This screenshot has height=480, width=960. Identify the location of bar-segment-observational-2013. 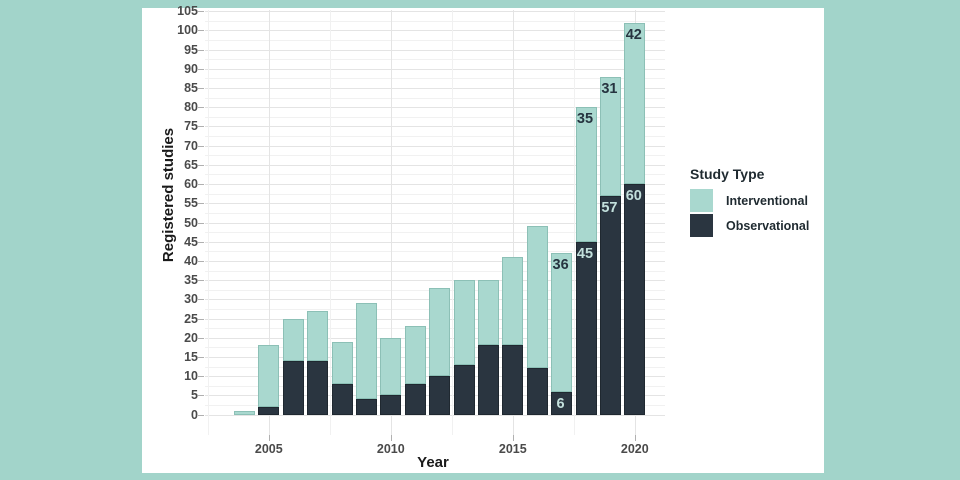
(464, 389).